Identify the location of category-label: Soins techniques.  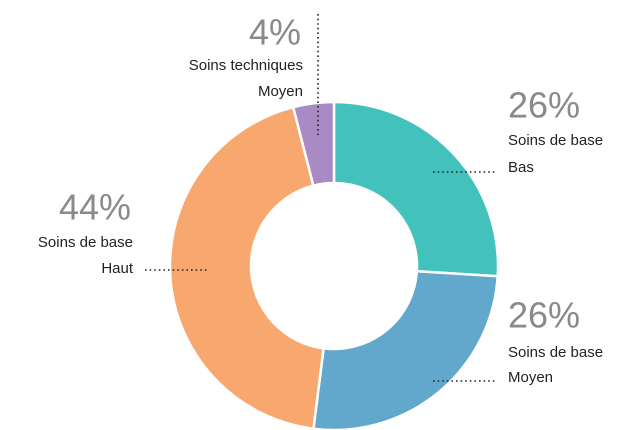
(246, 65).